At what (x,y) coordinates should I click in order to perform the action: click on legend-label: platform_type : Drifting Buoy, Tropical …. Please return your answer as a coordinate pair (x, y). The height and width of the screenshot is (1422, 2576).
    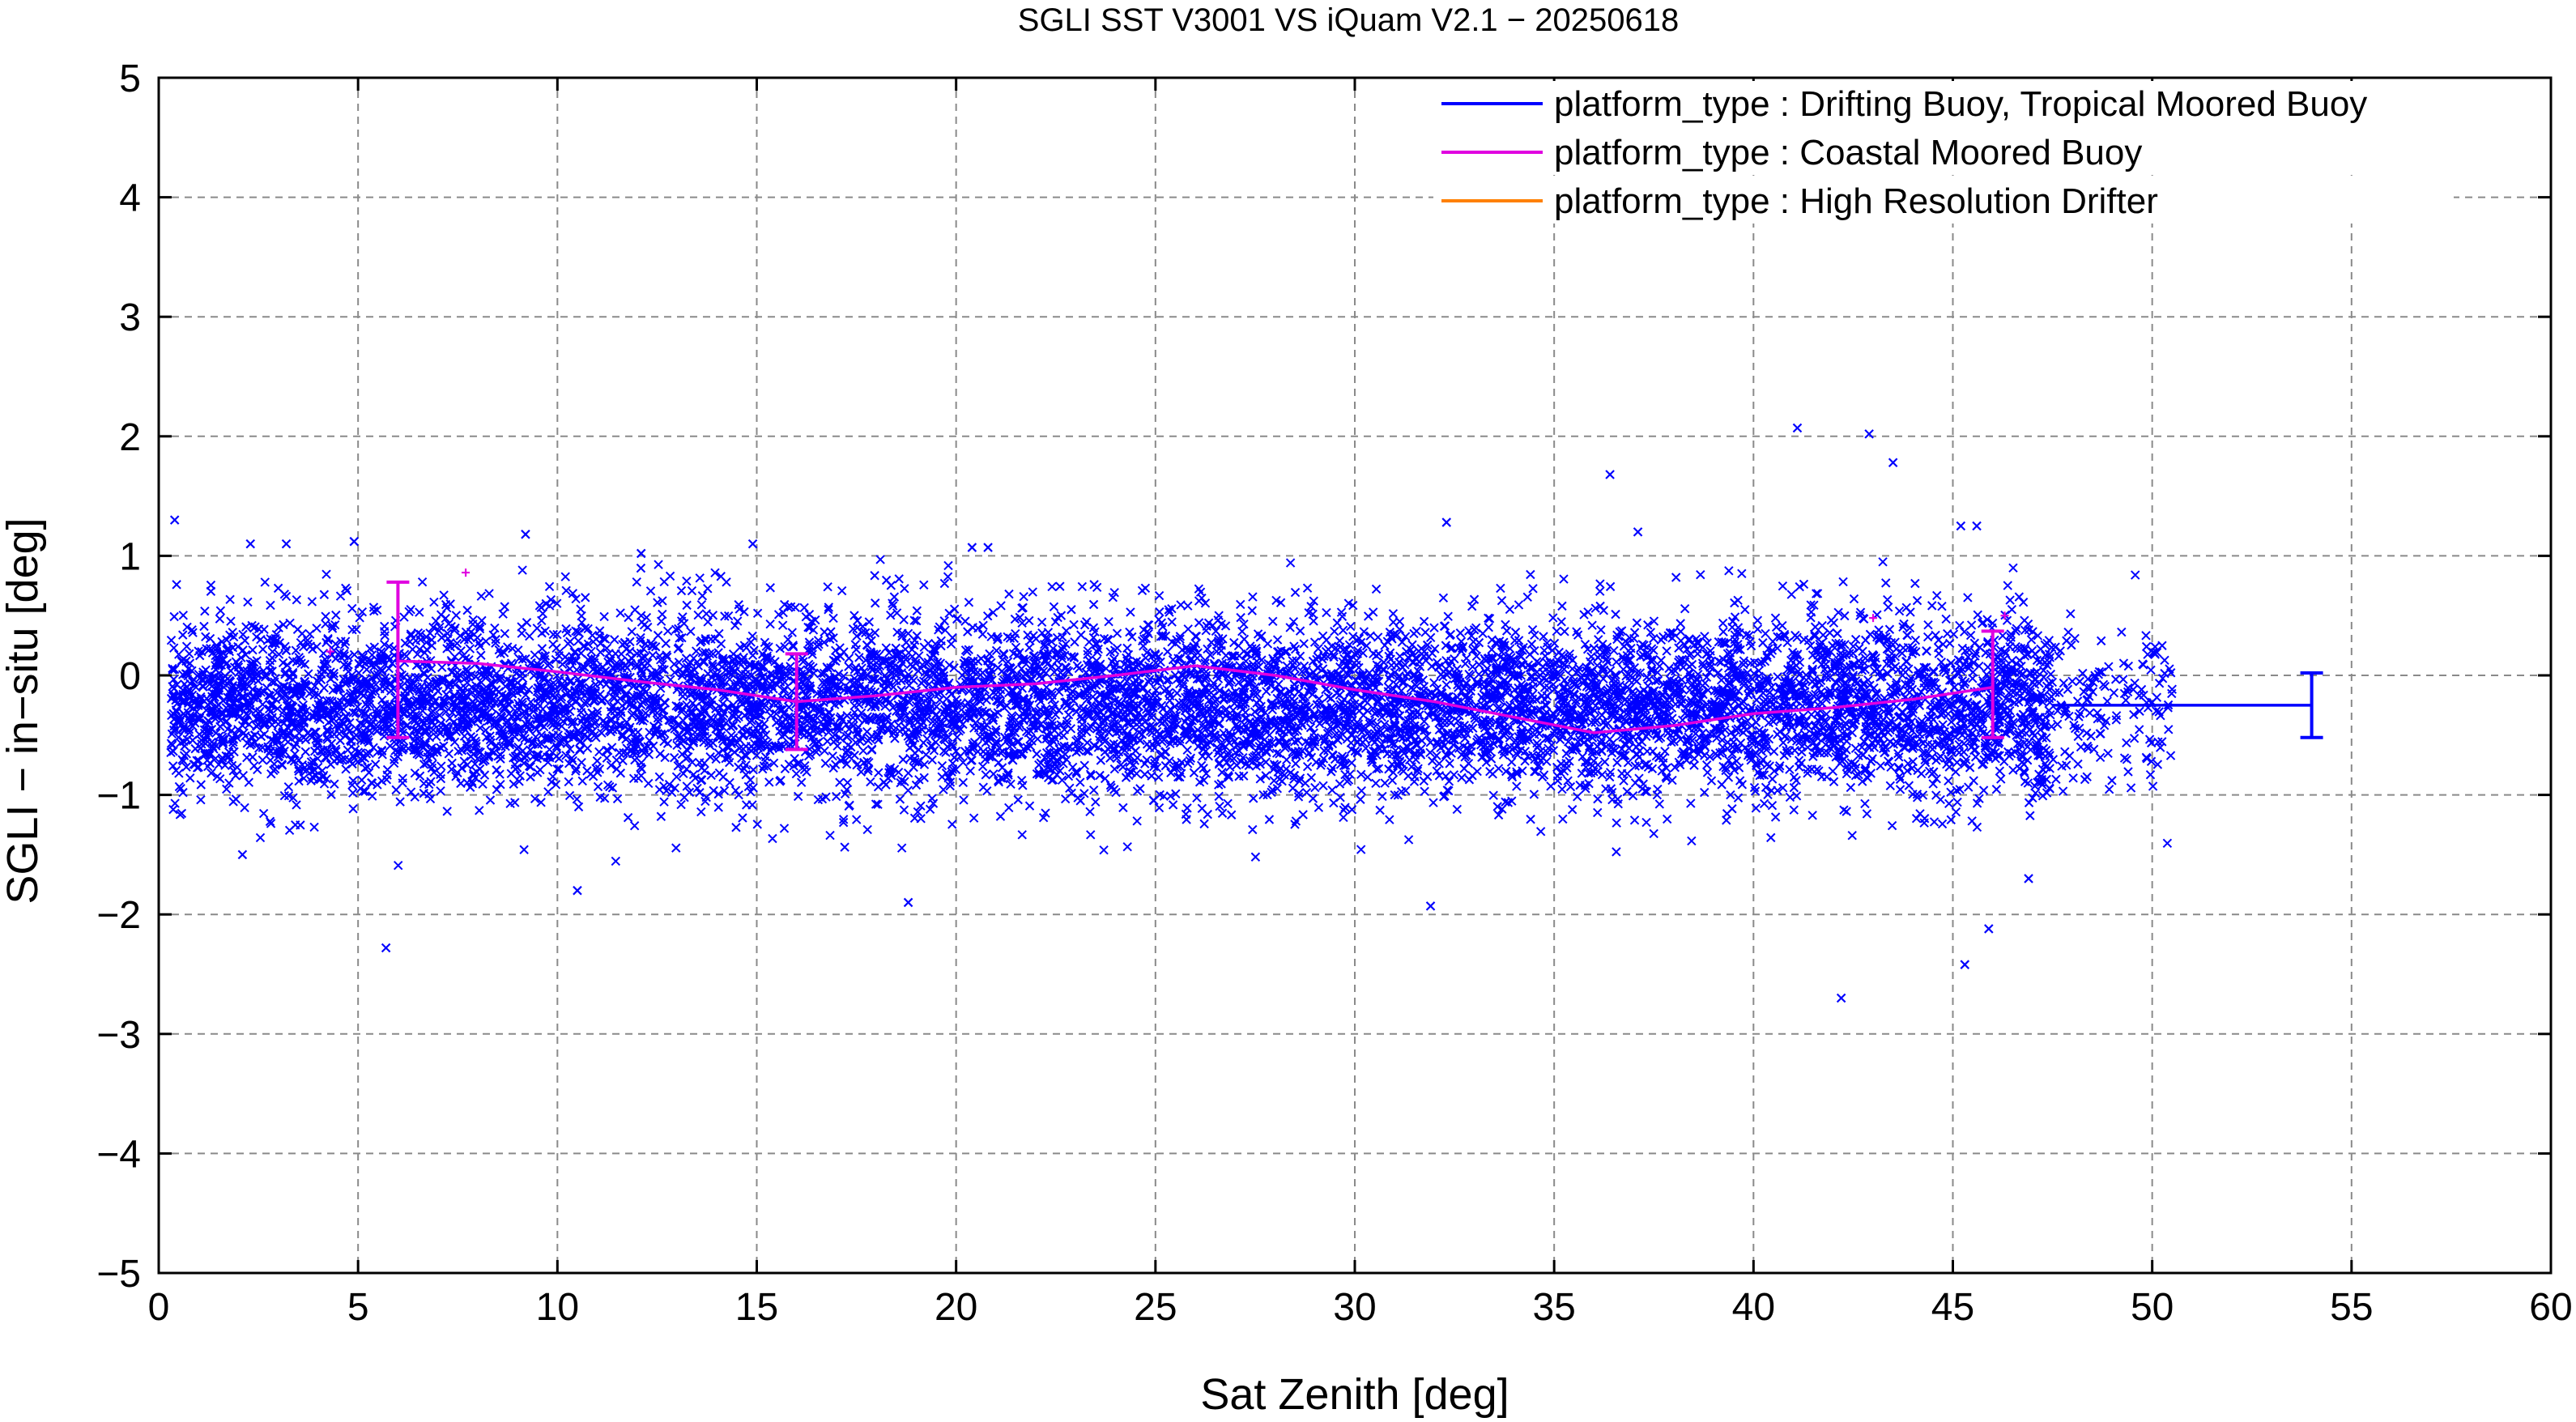
    Looking at the image, I should click on (1960, 104).